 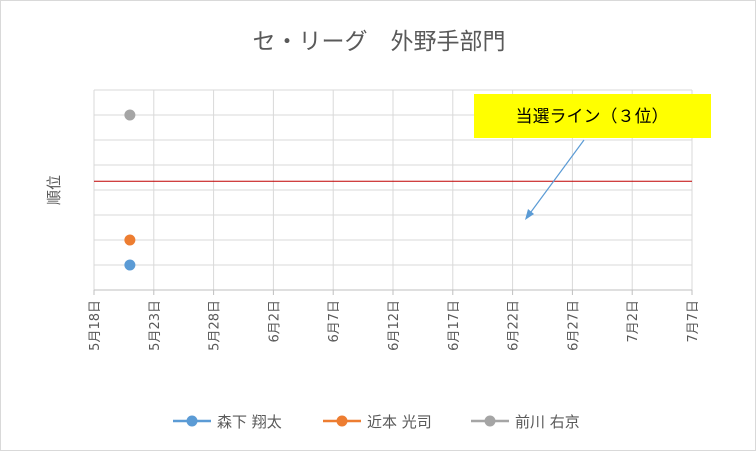 I want to click on callout-box, so click(x=592, y=116).